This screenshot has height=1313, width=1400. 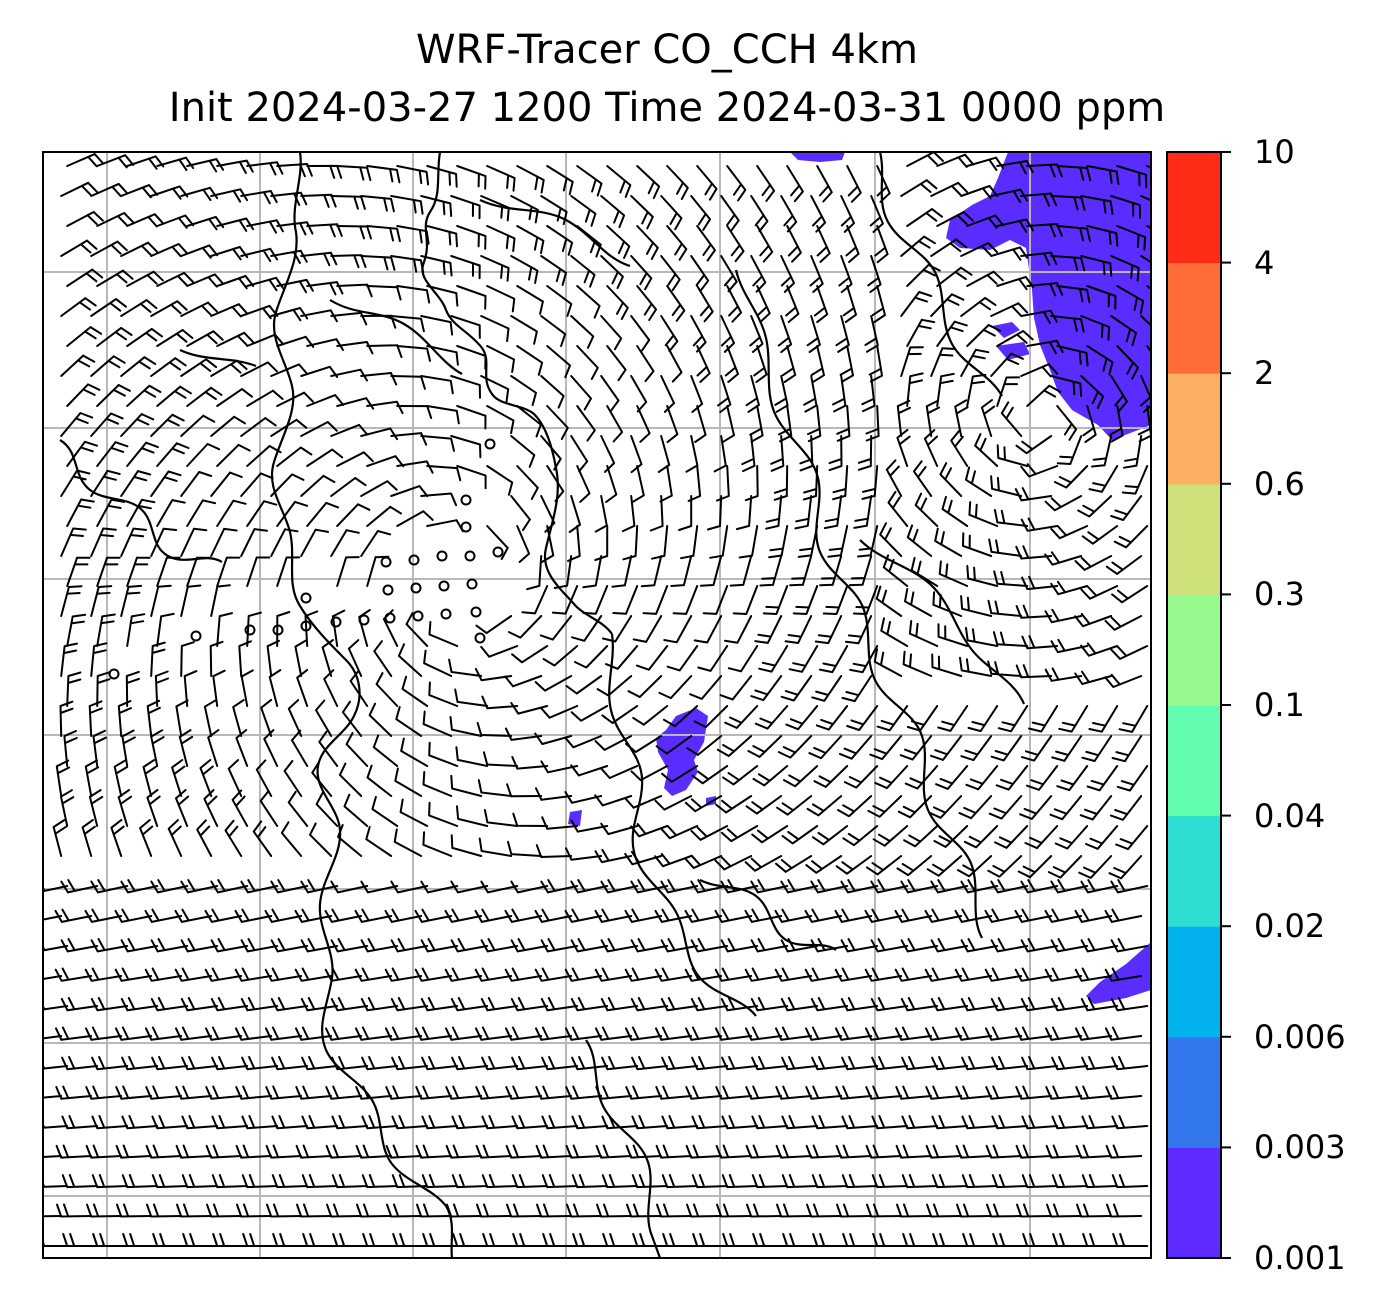 What do you see at coordinates (476, 612) in the screenshot?
I see `calm-wind-marker` at bounding box center [476, 612].